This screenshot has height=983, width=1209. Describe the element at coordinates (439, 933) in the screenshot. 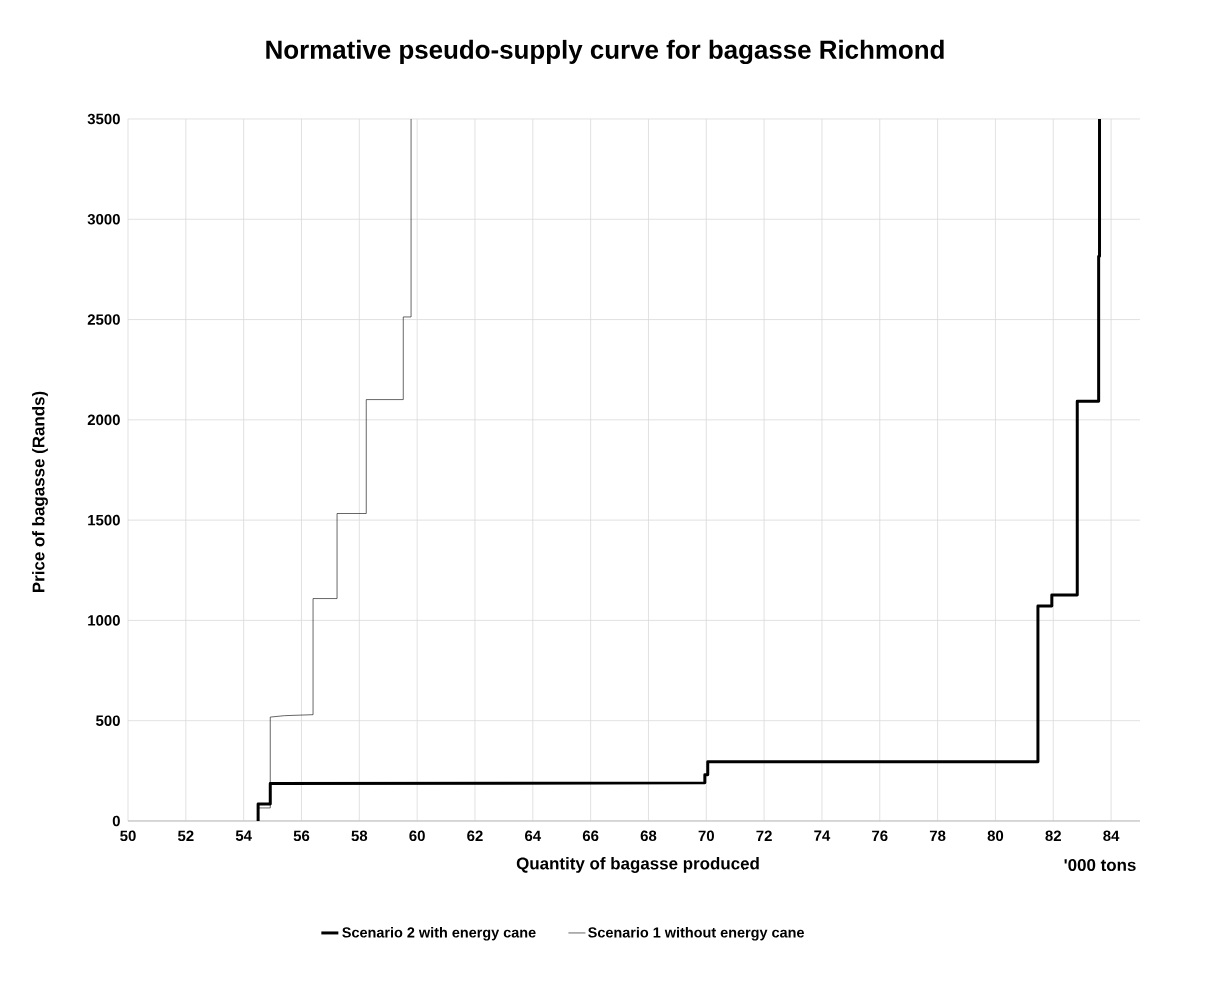

I see `legend-label: Scenario 2 with energy cane` at that location.